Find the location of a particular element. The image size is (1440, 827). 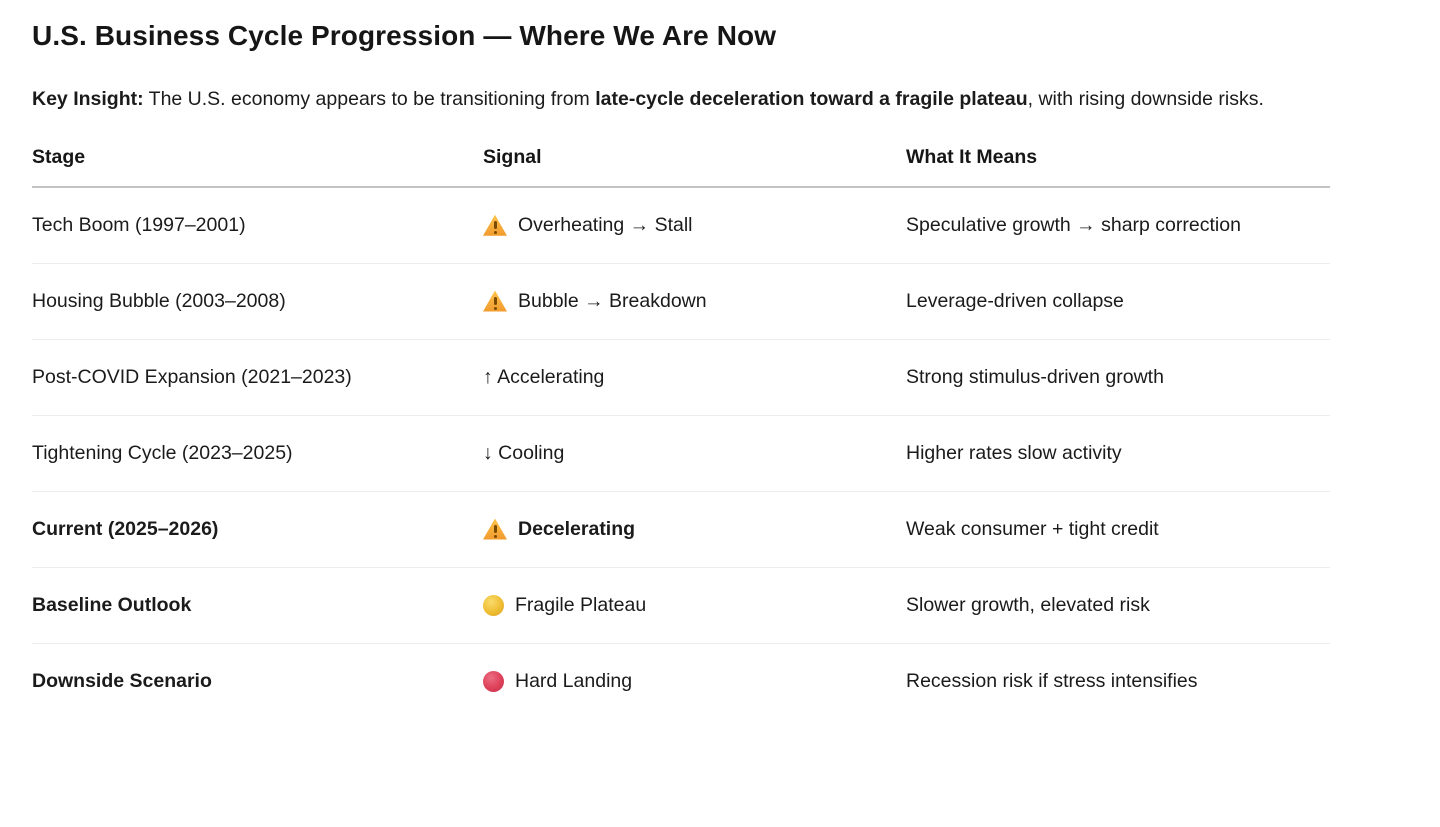

signal-content: Bubble → Breakdown is located at coordinates (694, 301).